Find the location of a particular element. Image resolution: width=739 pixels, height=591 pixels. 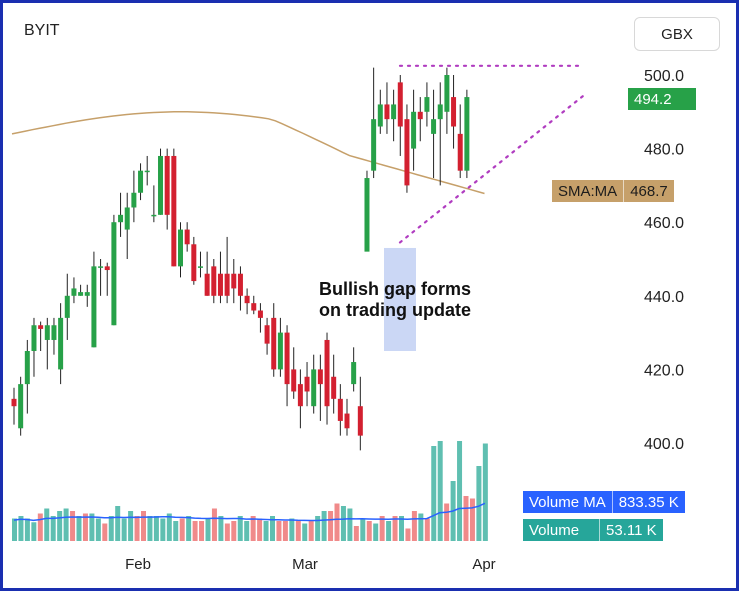

y-tick-label: 460.0 is located at coordinates (664, 223).